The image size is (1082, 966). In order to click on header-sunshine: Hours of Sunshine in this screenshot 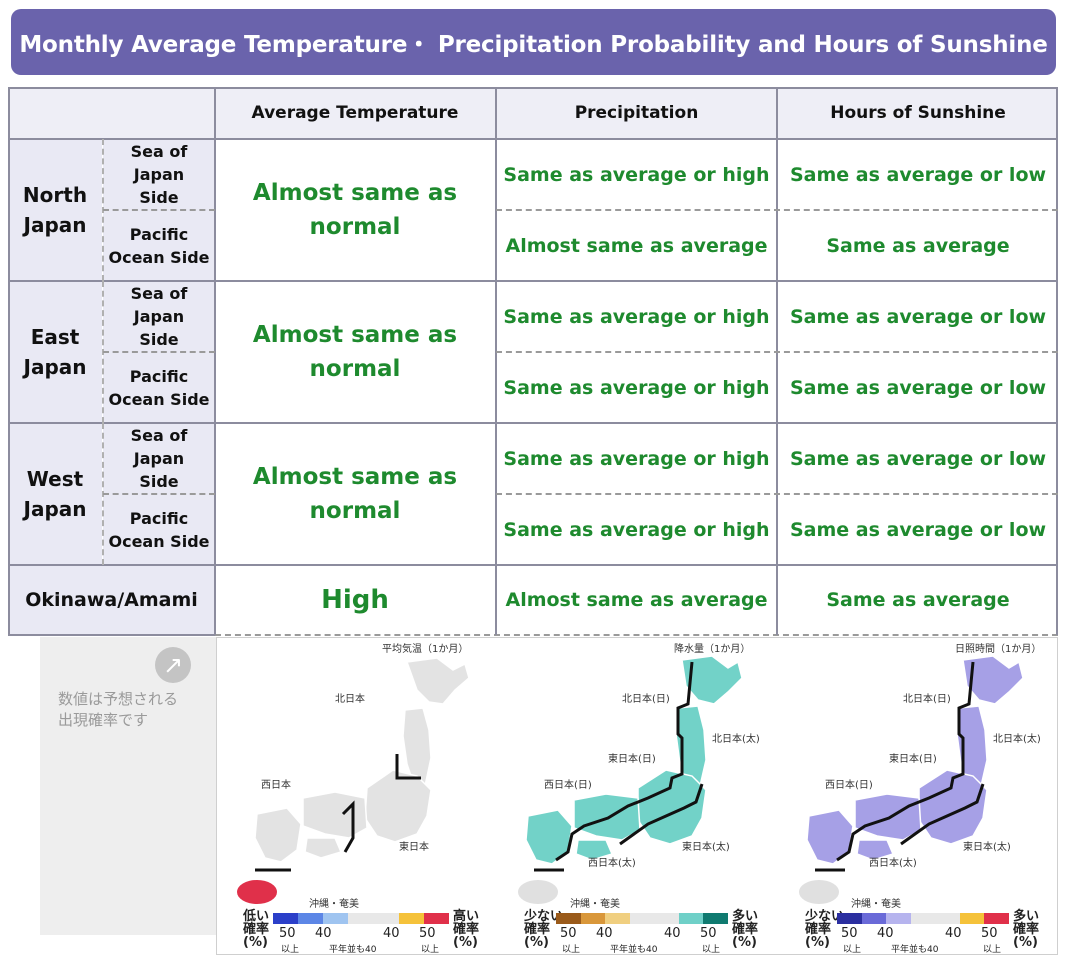, I will do `click(918, 113)`.